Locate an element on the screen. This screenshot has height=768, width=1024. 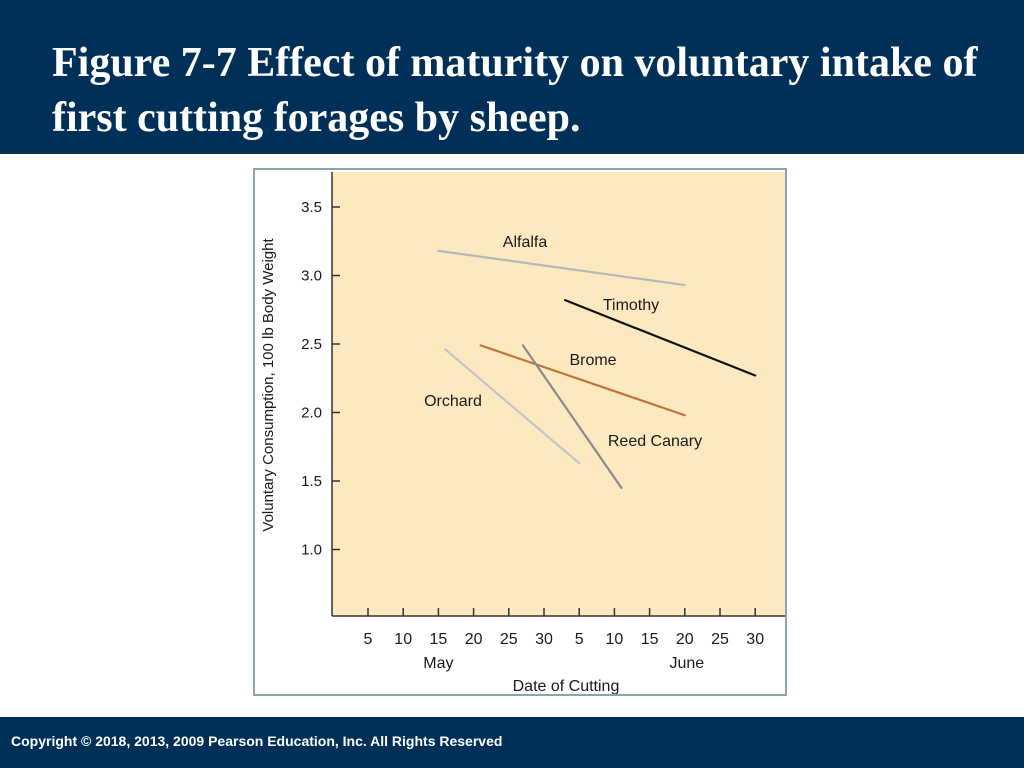
x-axis-title: Date of Cutting is located at coordinates (566, 686).